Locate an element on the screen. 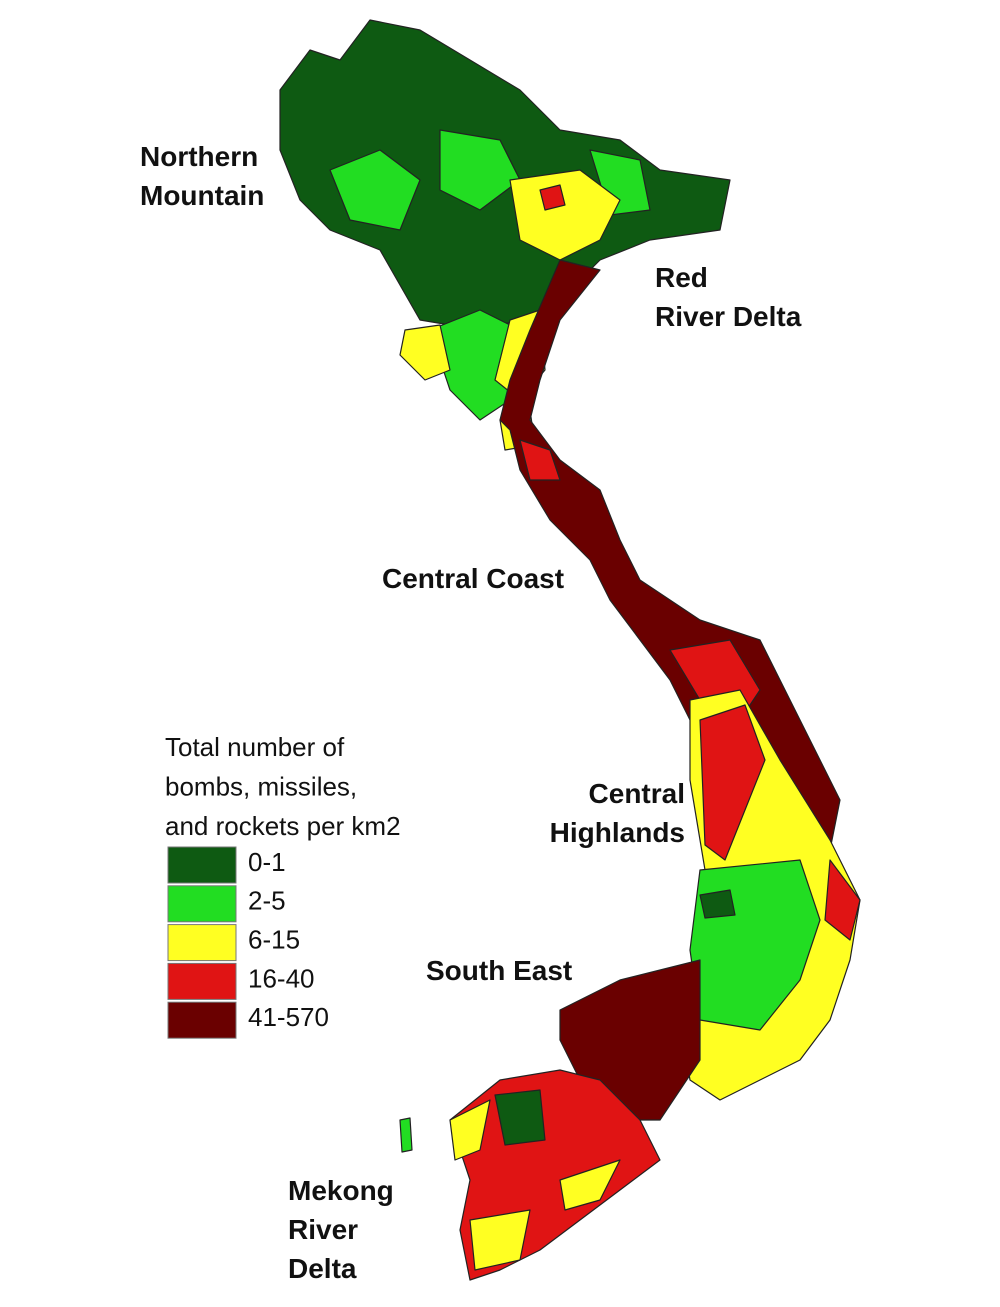 This screenshot has height=1307, width=1000. legend-label: 6-15 is located at coordinates (274, 939).